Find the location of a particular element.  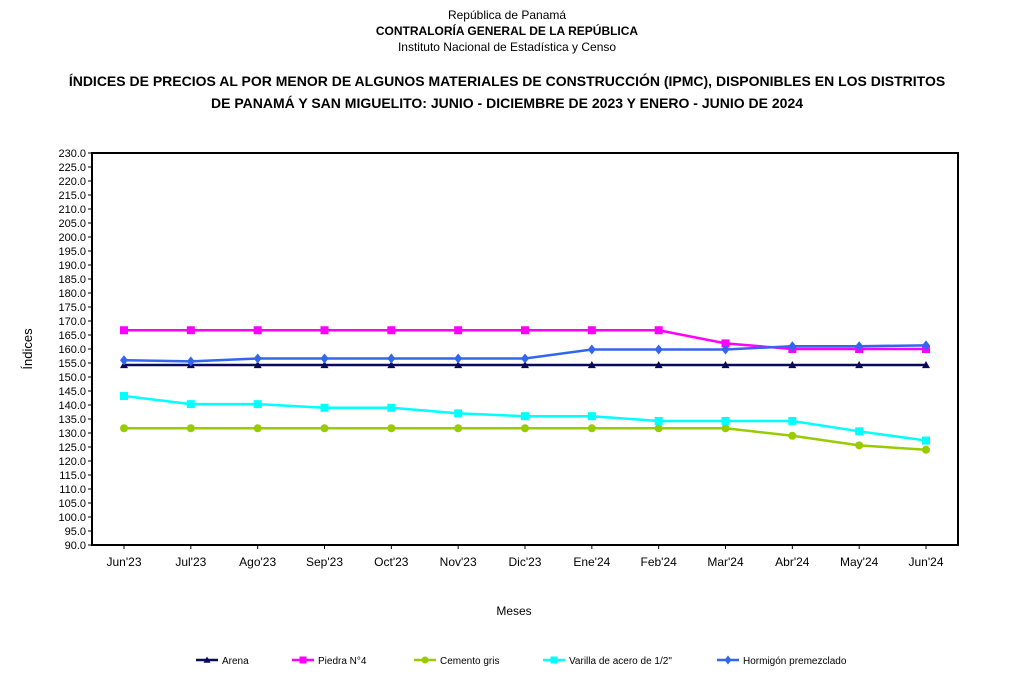

legend-item: Hormigón premezclado is located at coordinates (782, 661).